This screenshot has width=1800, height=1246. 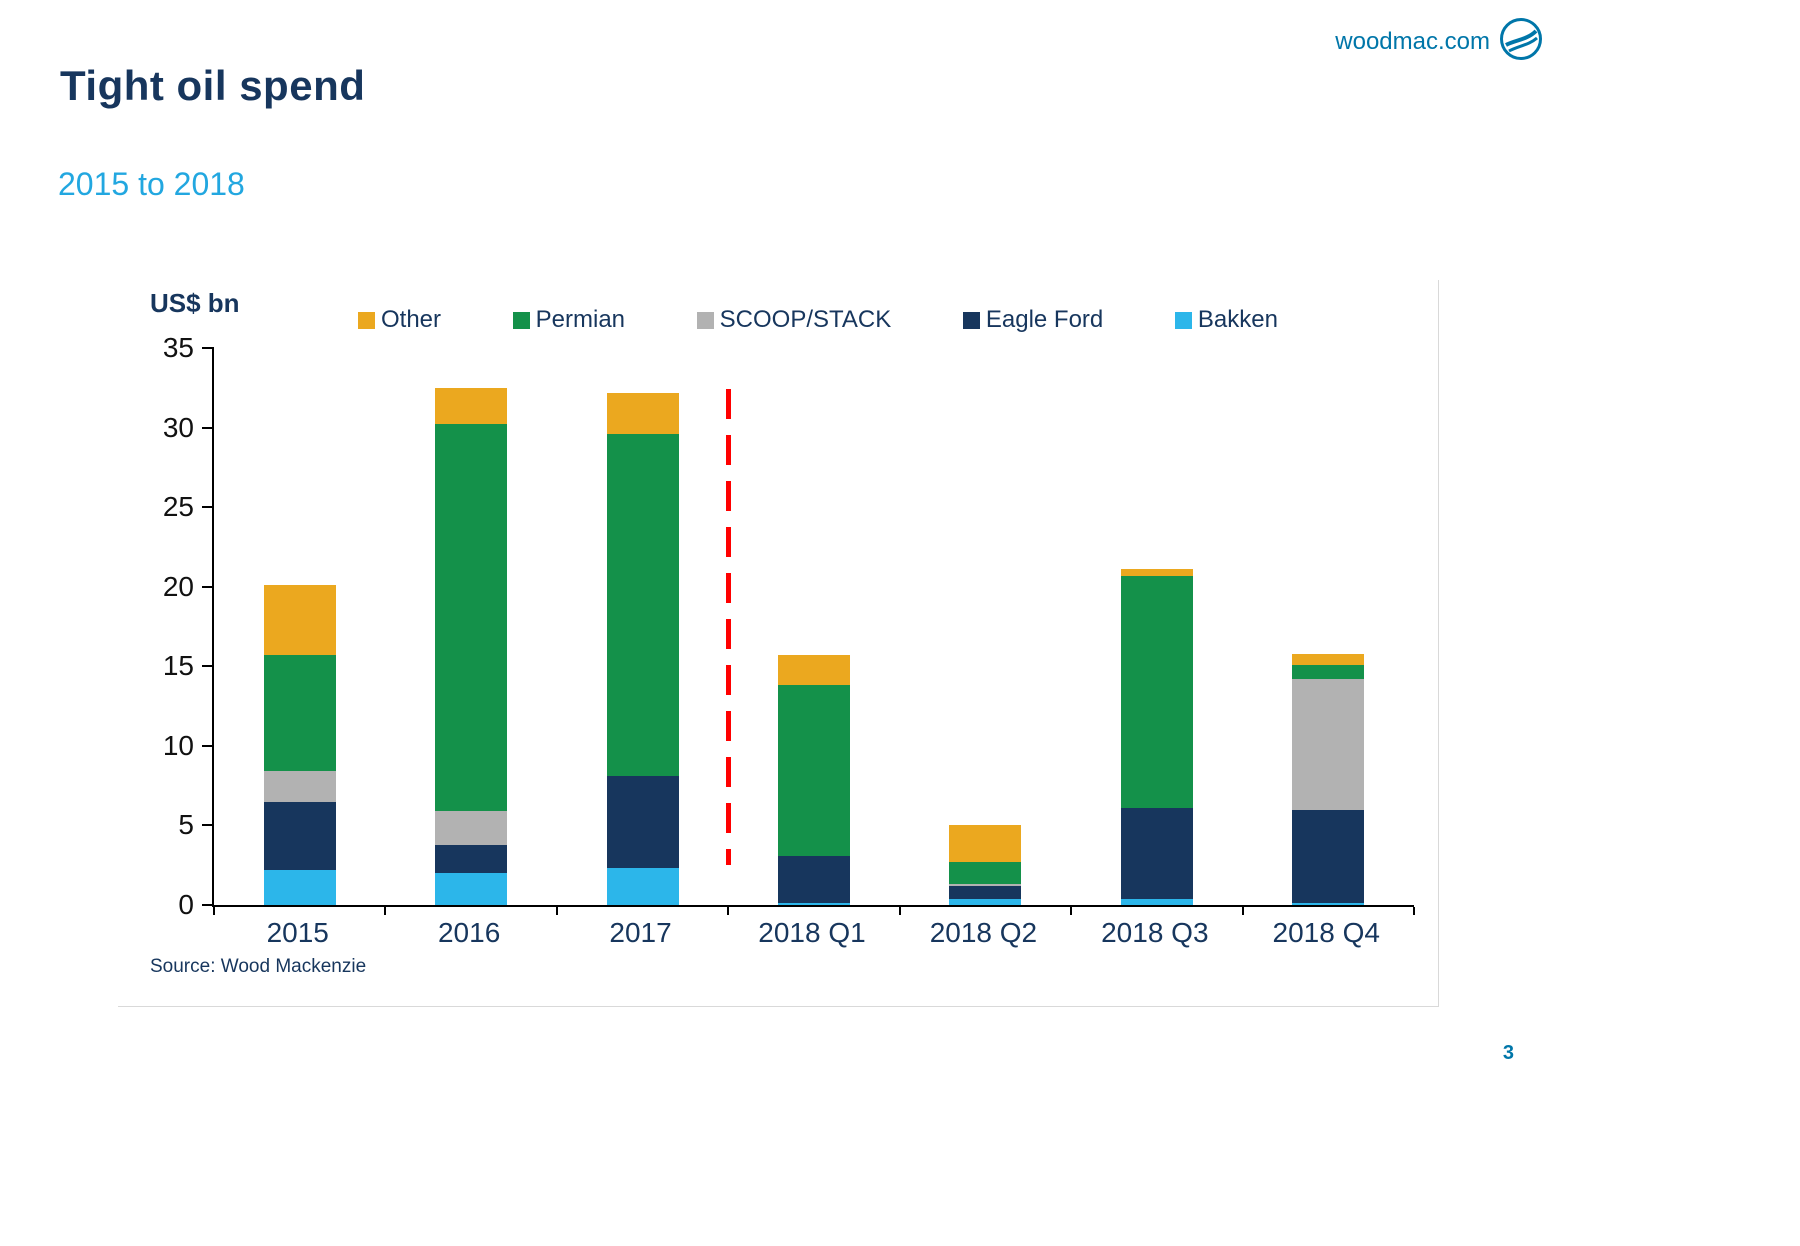 I want to click on woodmac-globe-logo, so click(x=1521, y=39).